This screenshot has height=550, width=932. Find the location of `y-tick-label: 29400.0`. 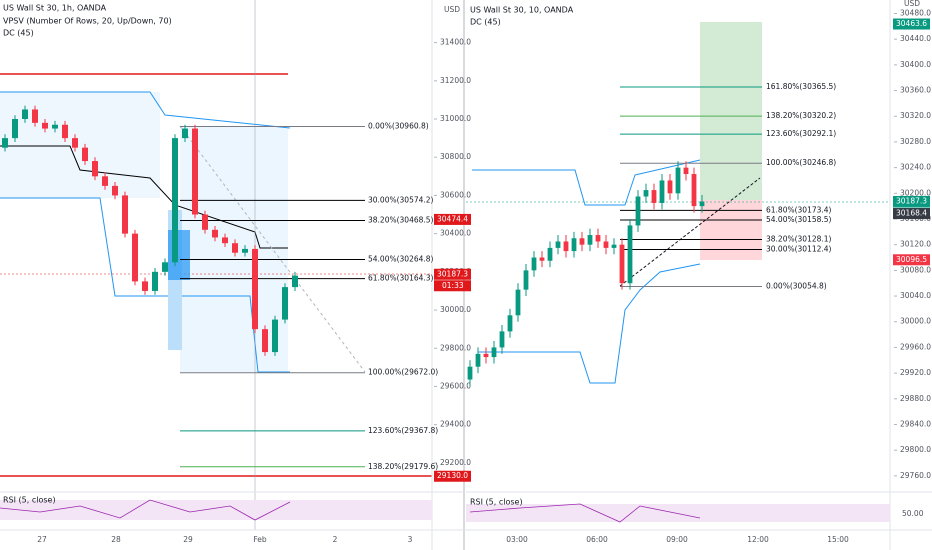

y-tick-label: 29400.0 is located at coordinates (455, 424).